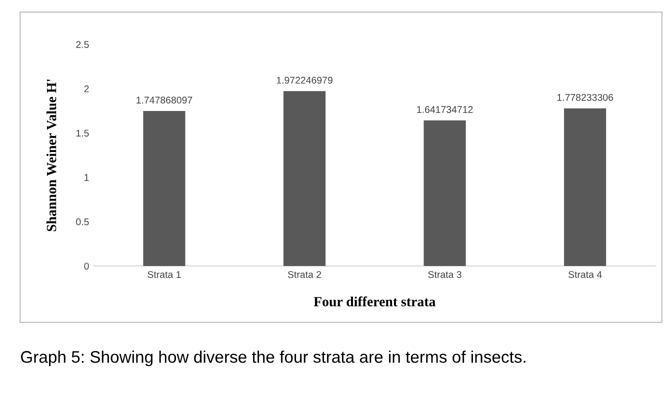  What do you see at coordinates (305, 274) in the screenshot?
I see `x-tick-label: Strata 2` at bounding box center [305, 274].